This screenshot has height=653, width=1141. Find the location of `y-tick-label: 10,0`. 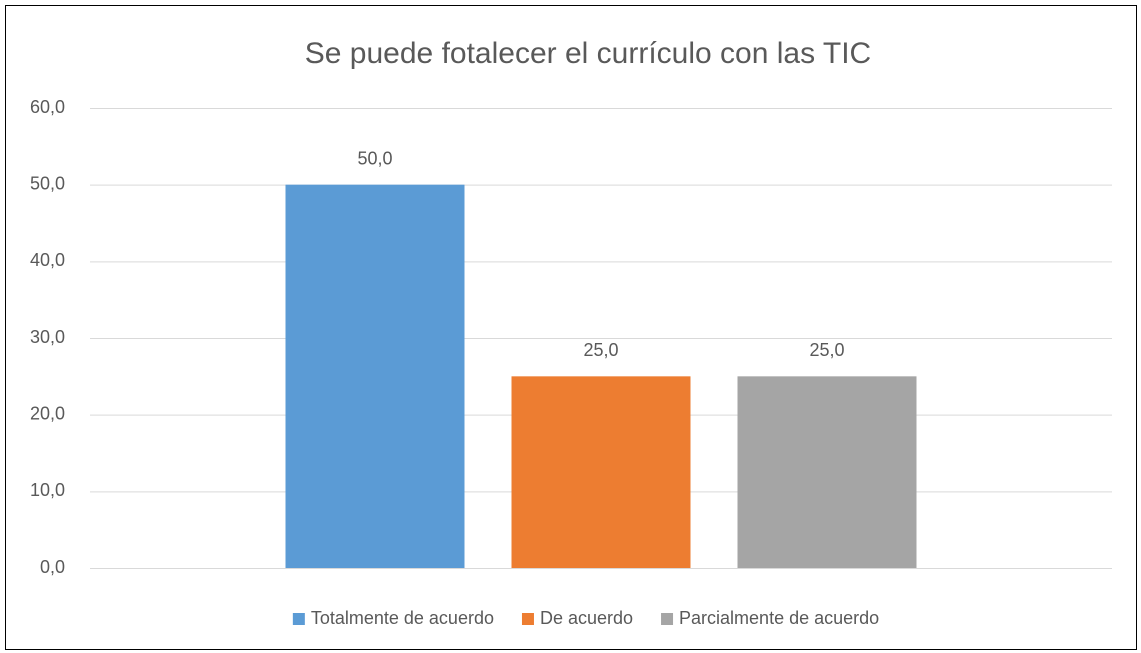

y-tick-label: 10,0 is located at coordinates (47, 490).